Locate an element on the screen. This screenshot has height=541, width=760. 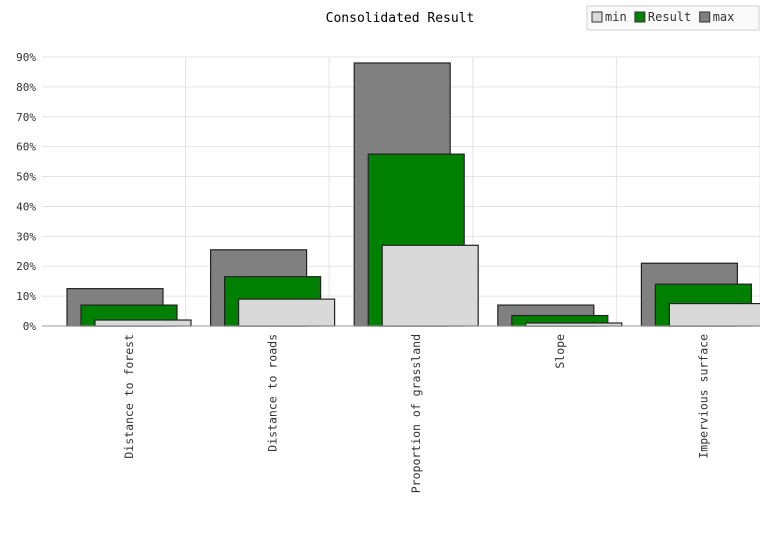
y-tick-label: 70% is located at coordinates (26, 117).